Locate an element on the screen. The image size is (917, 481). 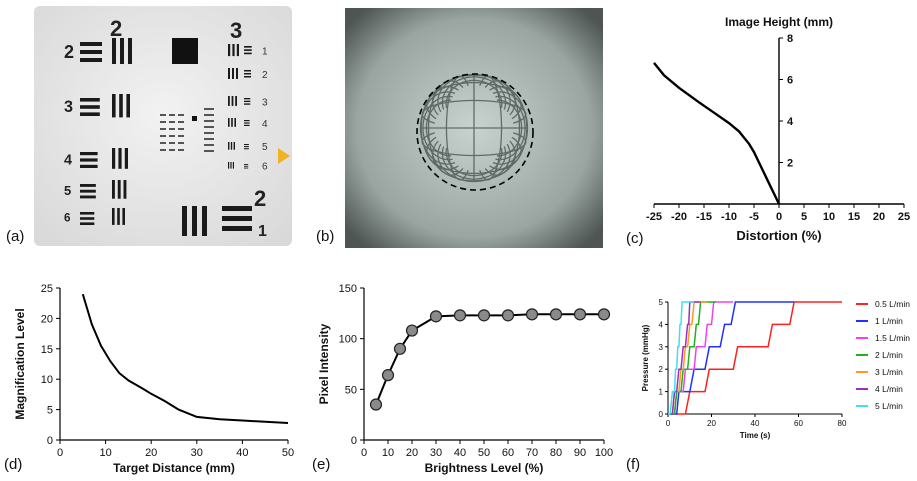
x-tick-label: -15 is located at coordinates (704, 217).